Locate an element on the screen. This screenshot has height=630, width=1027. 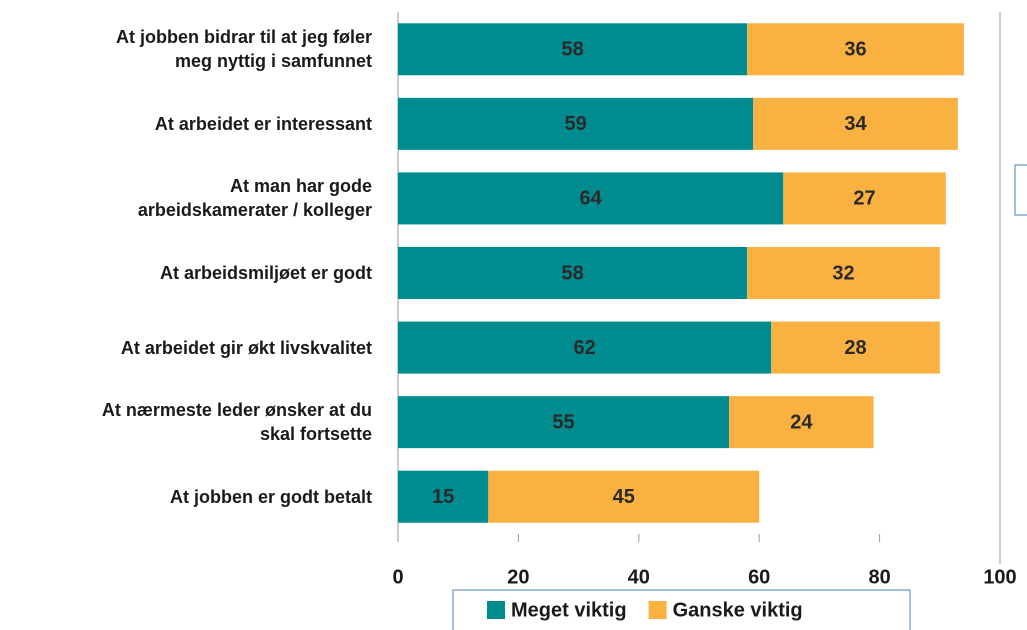
legend-box is located at coordinates (681, 609).